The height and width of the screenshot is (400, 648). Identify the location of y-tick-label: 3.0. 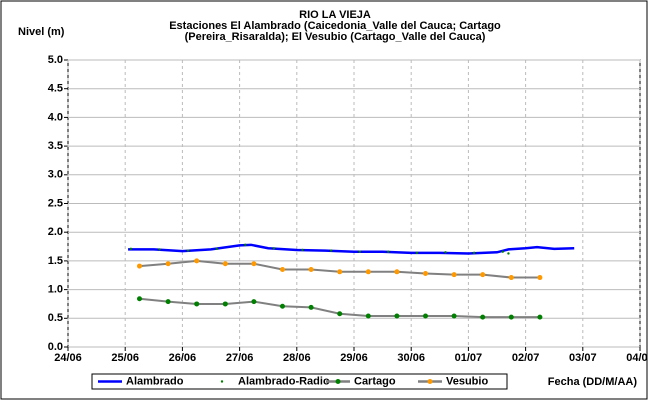
(55, 175).